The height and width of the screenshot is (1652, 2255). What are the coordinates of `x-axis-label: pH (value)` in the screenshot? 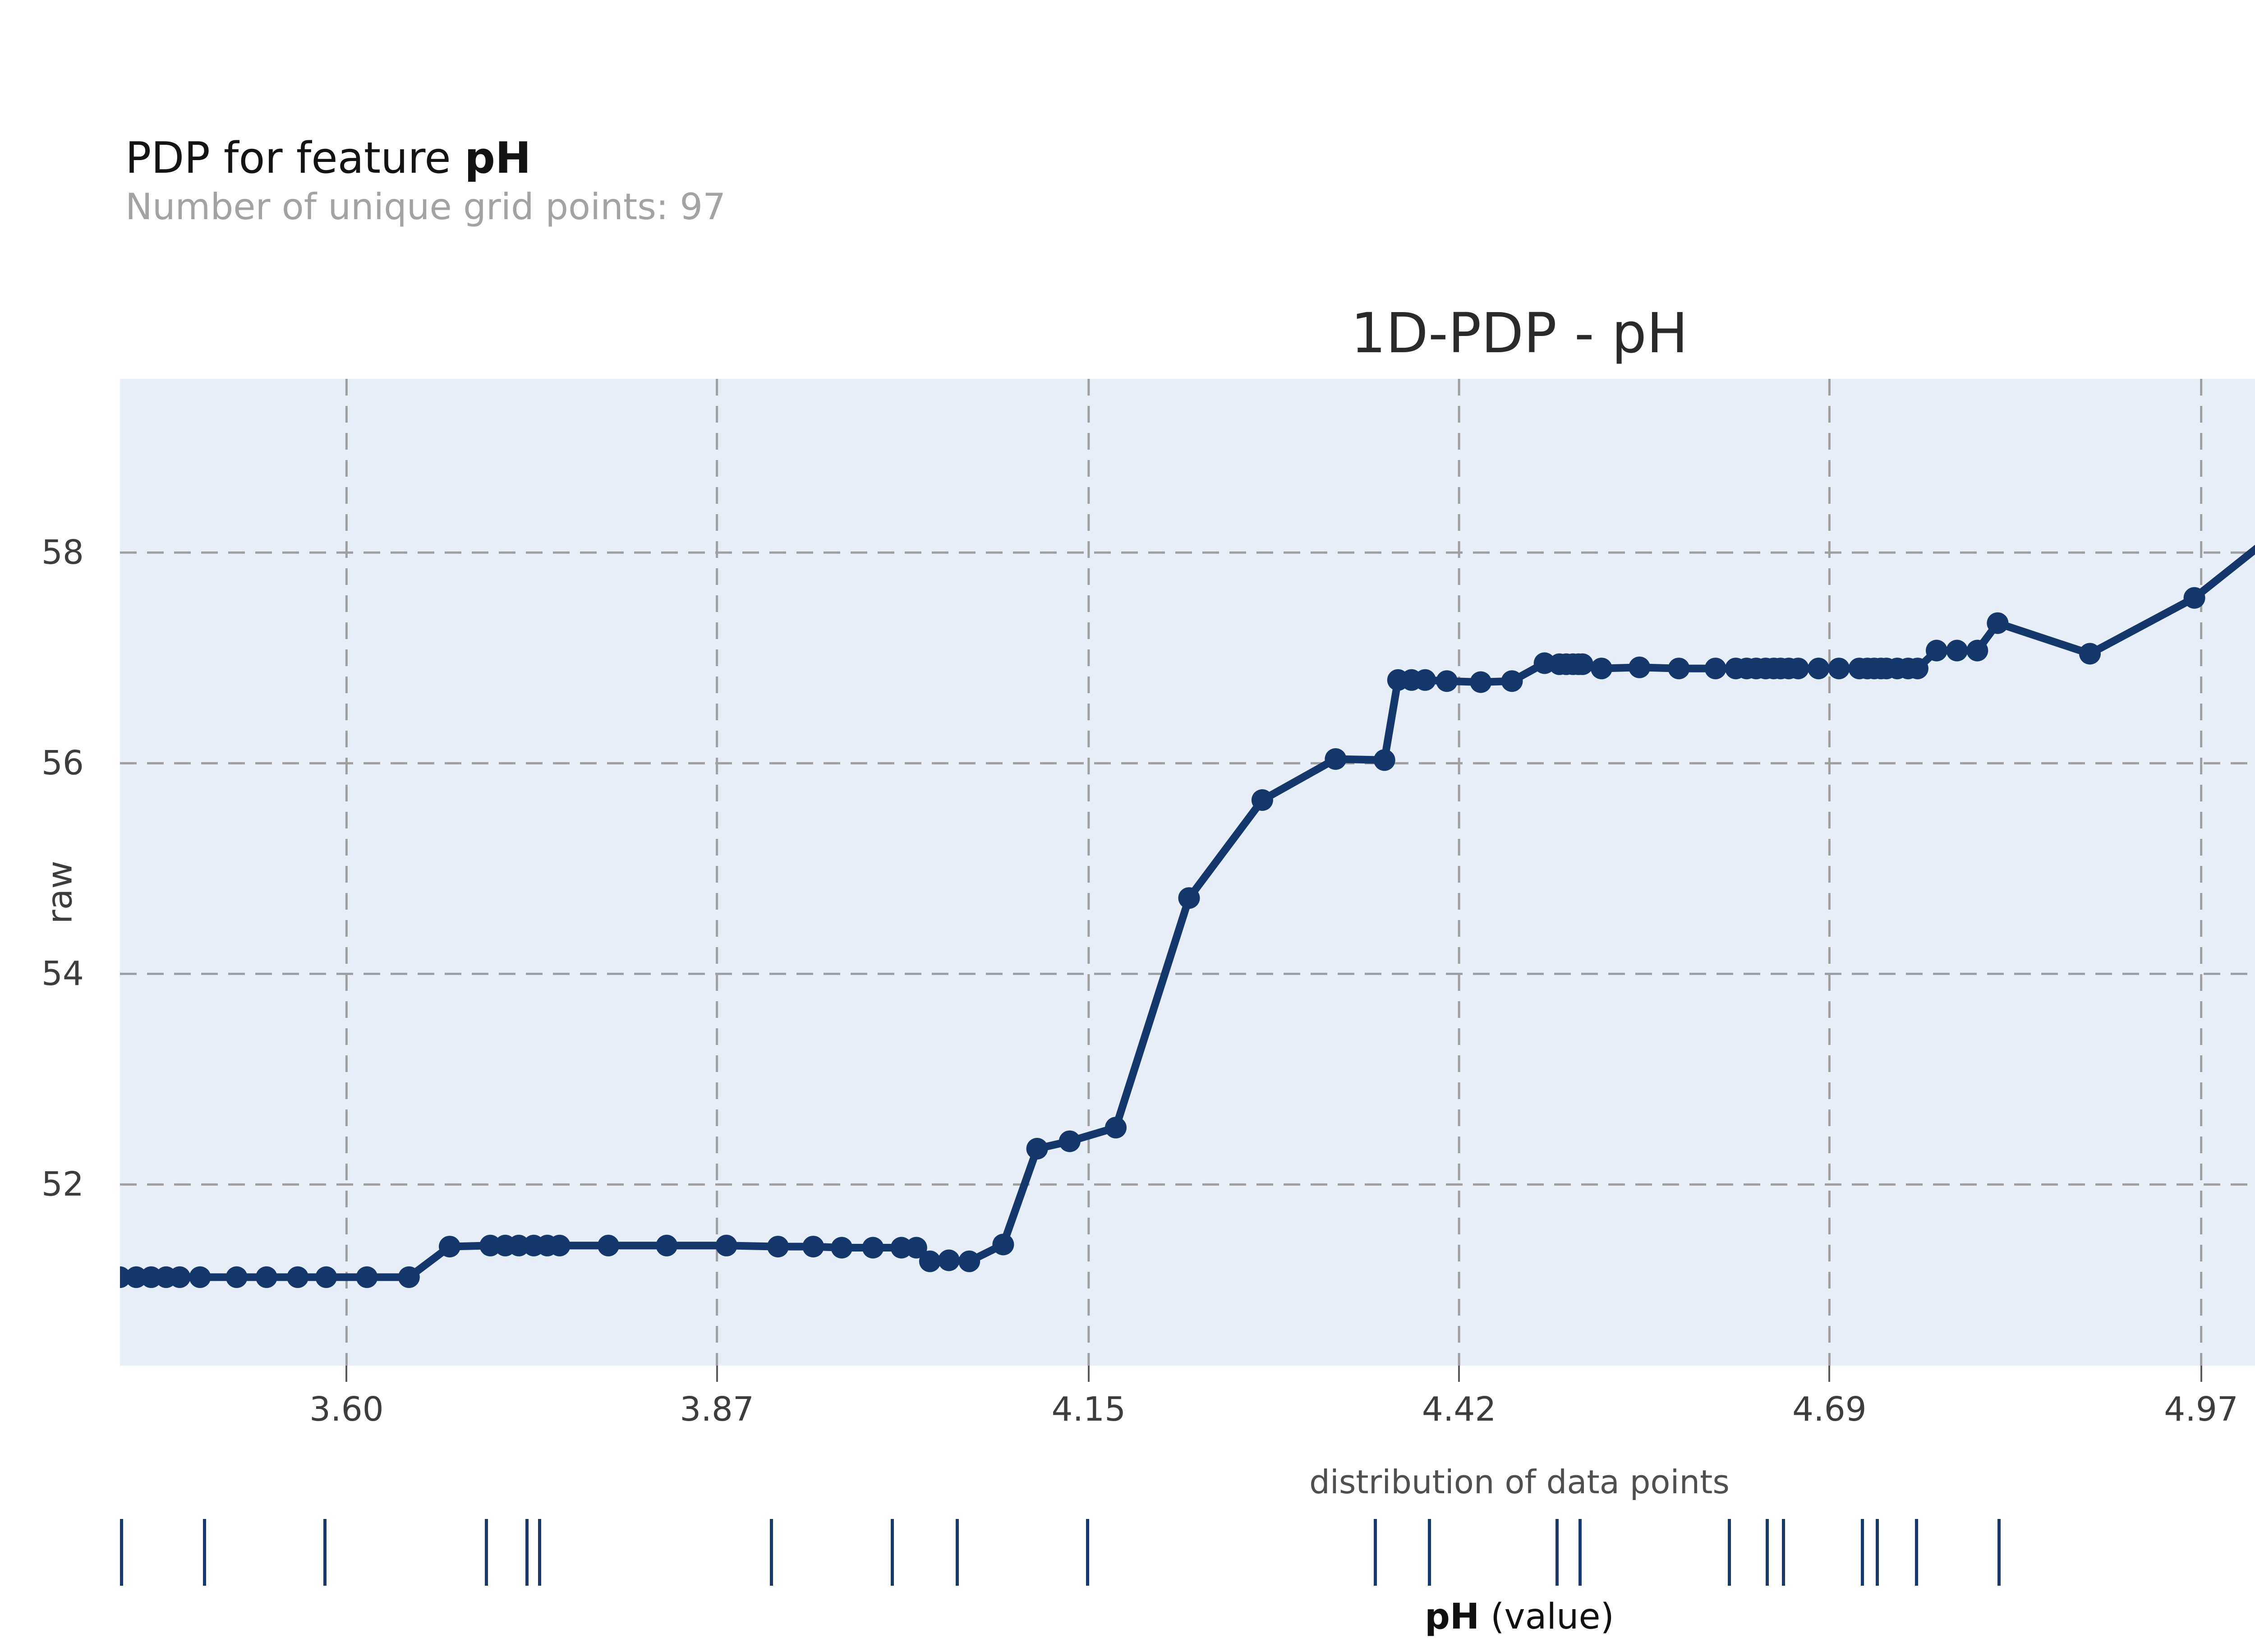 It's located at (1187, 1617).